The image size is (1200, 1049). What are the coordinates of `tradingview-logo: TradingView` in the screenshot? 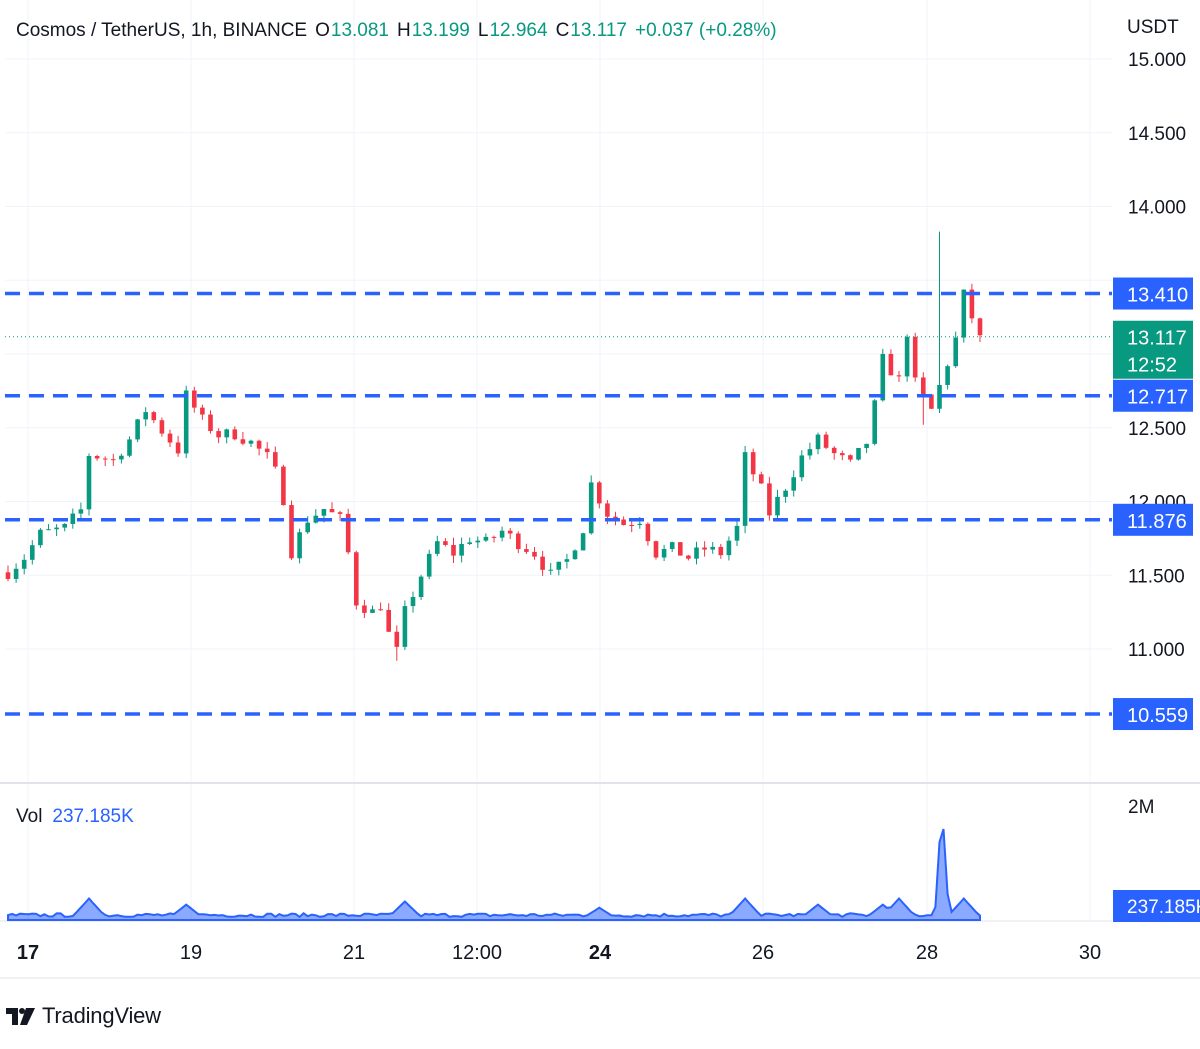 It's located at (83, 1016).